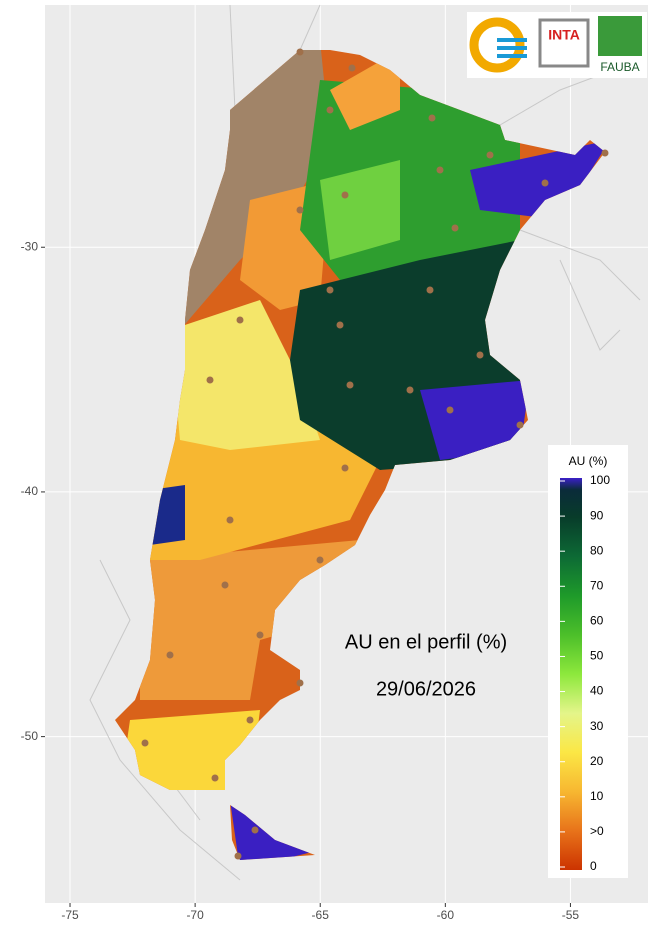 The image size is (659, 934). I want to click on legend-label: 0, so click(593, 866).